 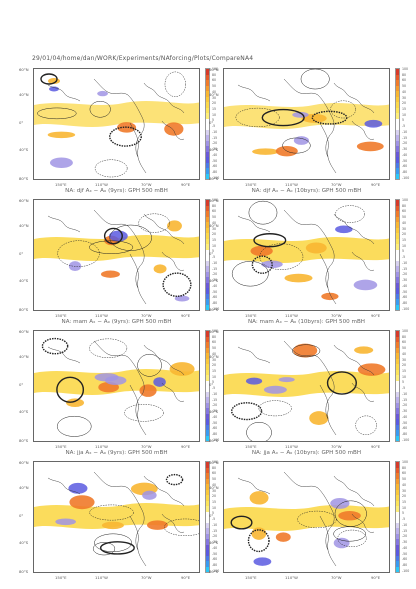 What do you see at coordinates (214, 103) in the screenshot?
I see `colorbar-label: 20` at bounding box center [214, 103].